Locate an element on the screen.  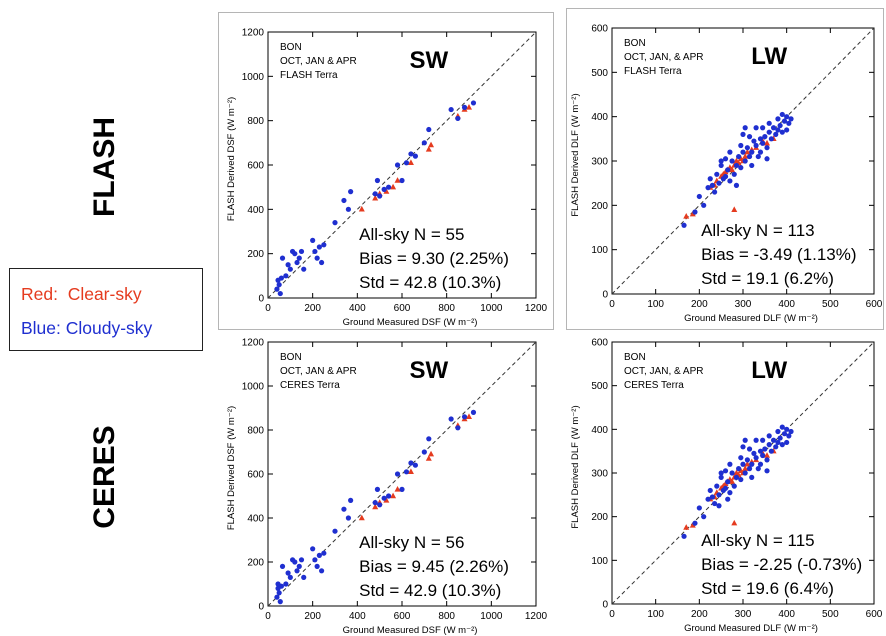
stats-line: Std = 19.1 (6.2%) is located at coordinates (767, 278).